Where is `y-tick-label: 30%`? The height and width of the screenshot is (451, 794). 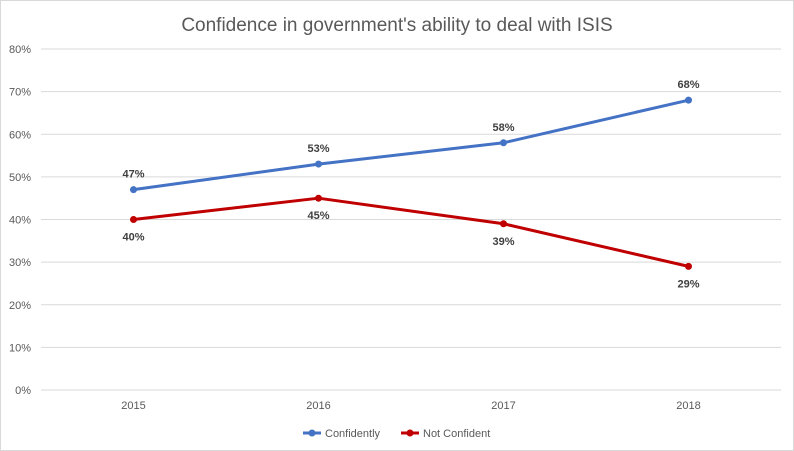 y-tick-label: 30% is located at coordinates (20, 263).